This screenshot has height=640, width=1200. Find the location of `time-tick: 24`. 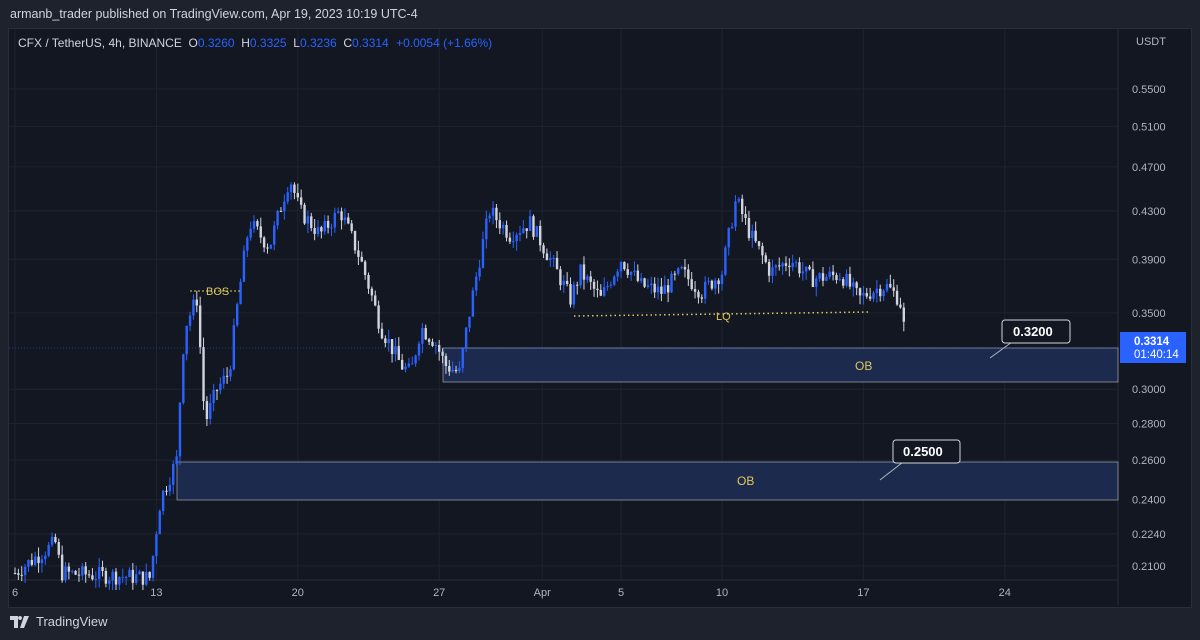

time-tick: 24 is located at coordinates (1005, 593).